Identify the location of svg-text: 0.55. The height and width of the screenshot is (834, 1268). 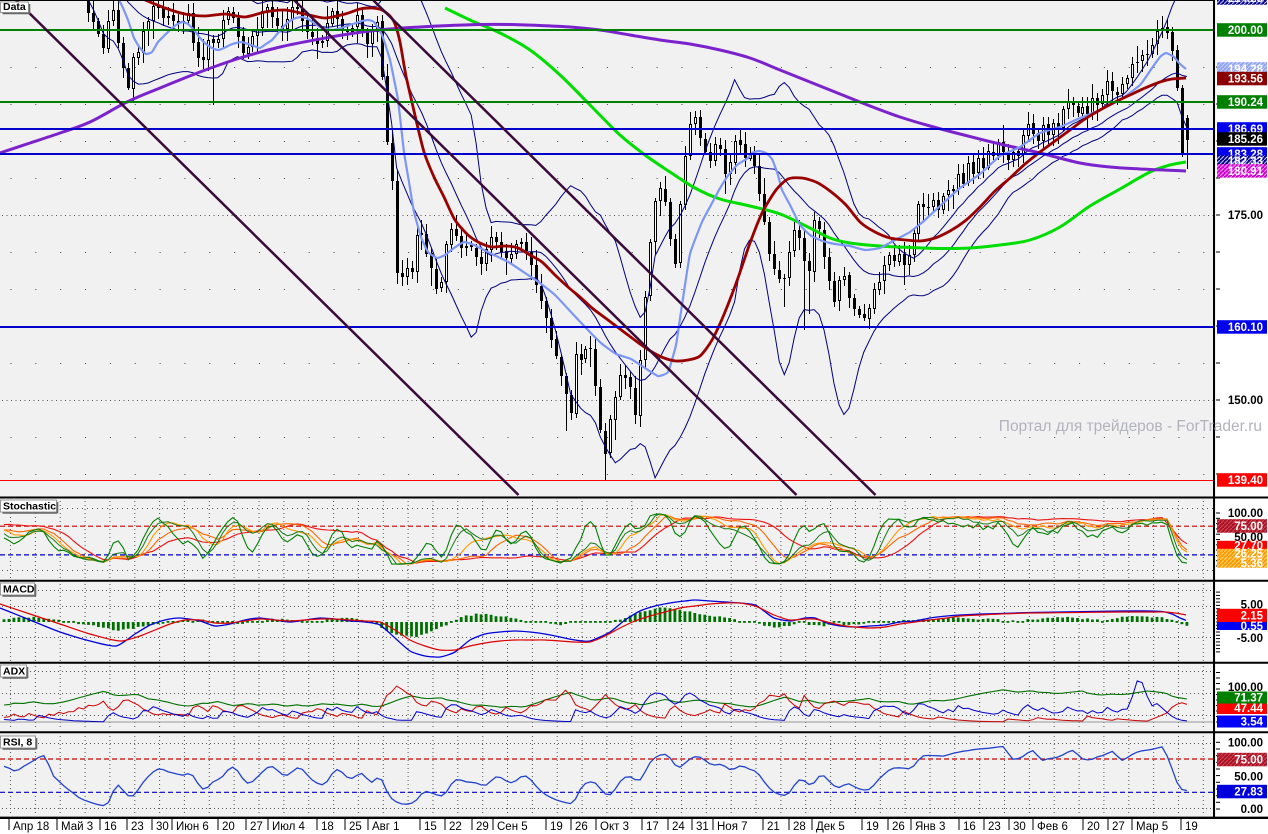
(1252, 627).